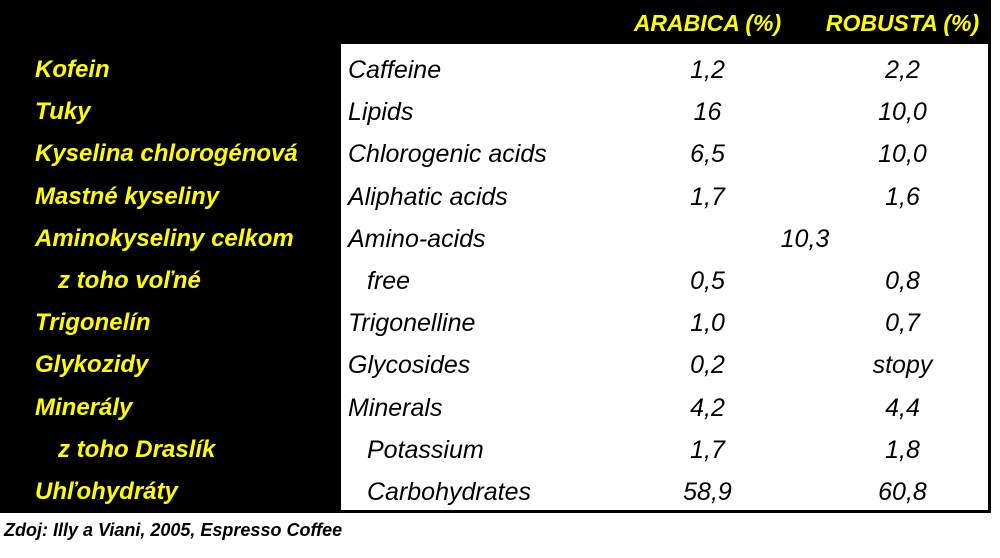  I want to click on label-english: free, so click(389, 280).